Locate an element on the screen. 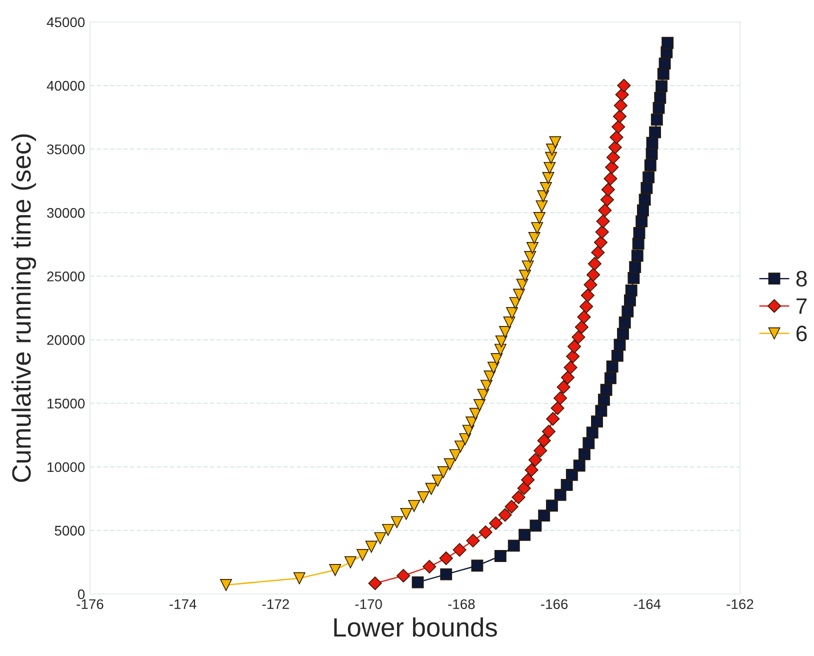  legend-label: 7 is located at coordinates (801, 306).